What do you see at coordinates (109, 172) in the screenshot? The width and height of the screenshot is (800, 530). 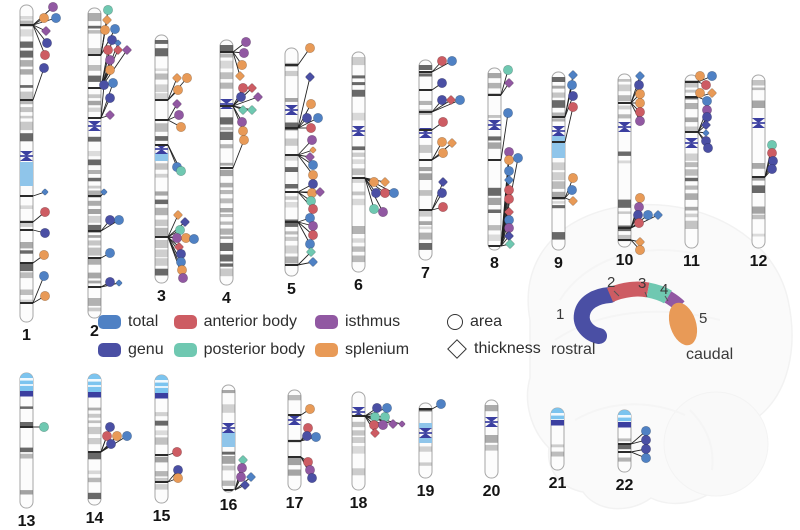 I see `chromosome-2: 2` at bounding box center [109, 172].